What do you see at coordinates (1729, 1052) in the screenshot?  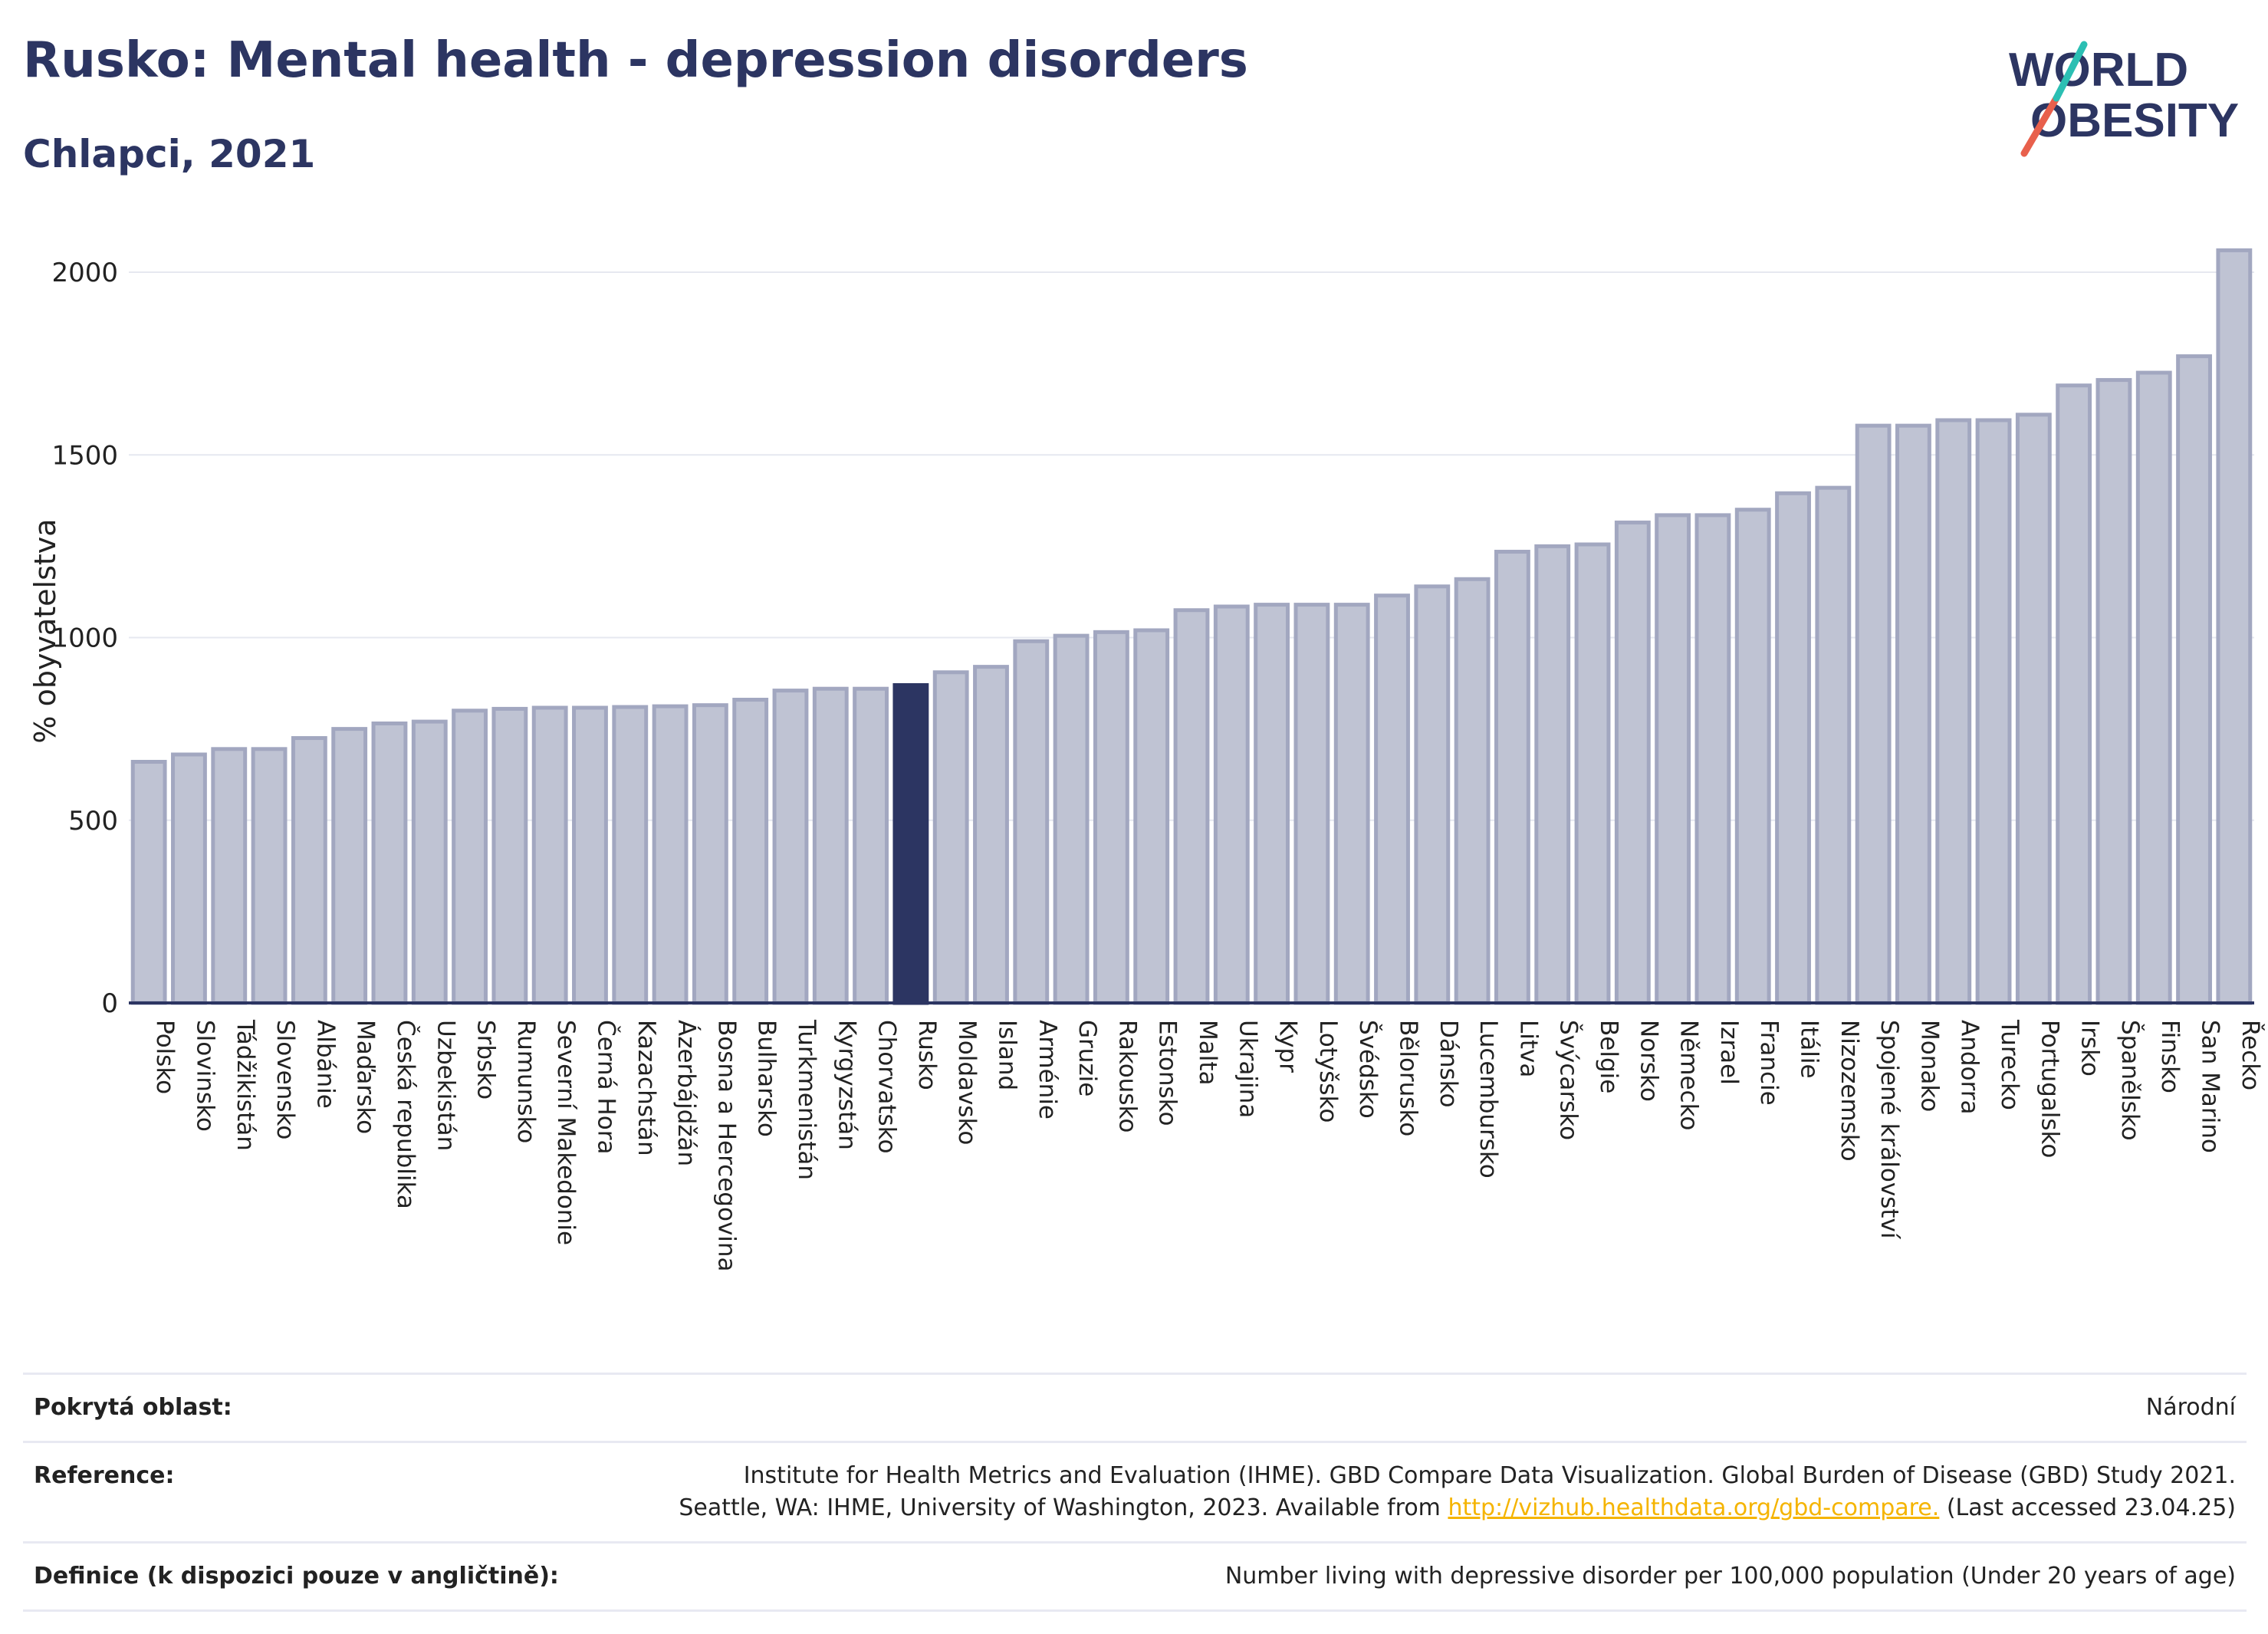 I see `x-category-label: Izrael` at bounding box center [1729, 1052].